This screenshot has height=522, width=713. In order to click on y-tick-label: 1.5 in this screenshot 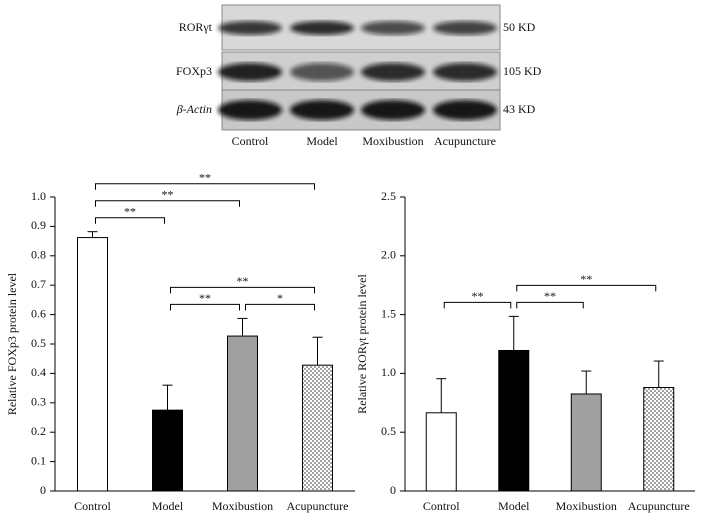, I will do `click(388, 313)`.